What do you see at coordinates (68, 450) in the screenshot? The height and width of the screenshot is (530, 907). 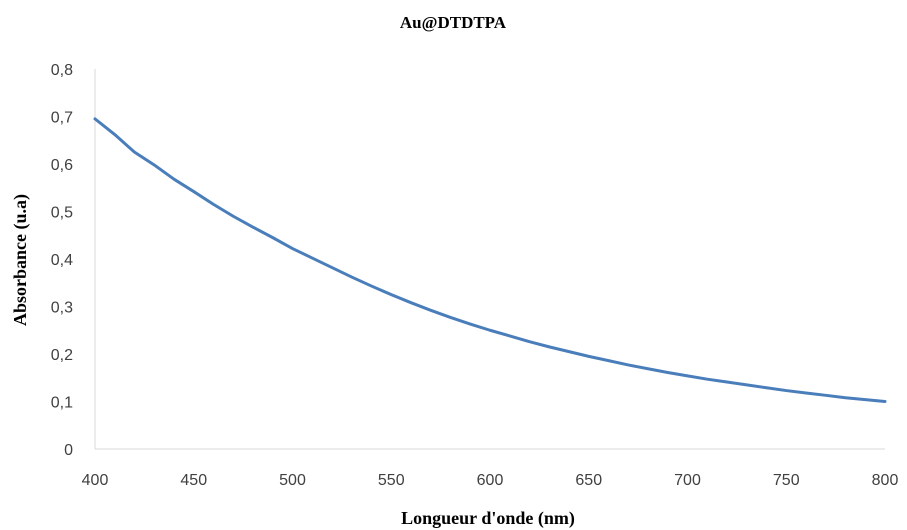 I see `y-tick-label: 0` at bounding box center [68, 450].